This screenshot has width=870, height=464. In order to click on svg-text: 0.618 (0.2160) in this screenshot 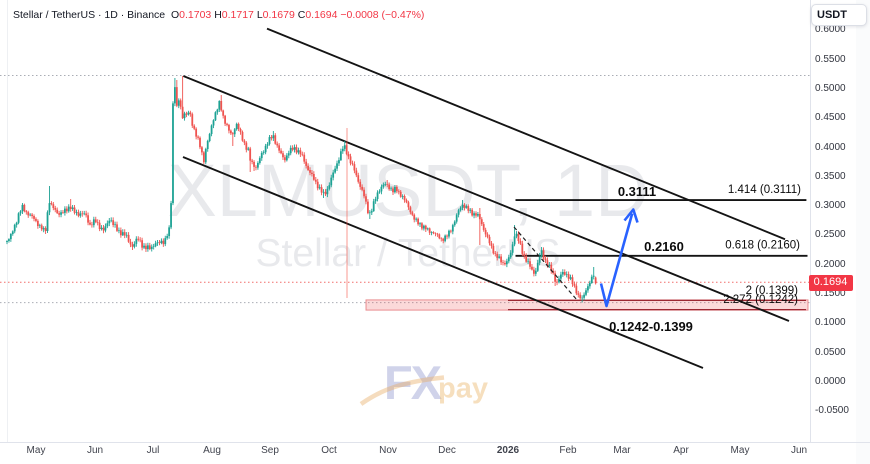, I will do `click(762, 246)`.